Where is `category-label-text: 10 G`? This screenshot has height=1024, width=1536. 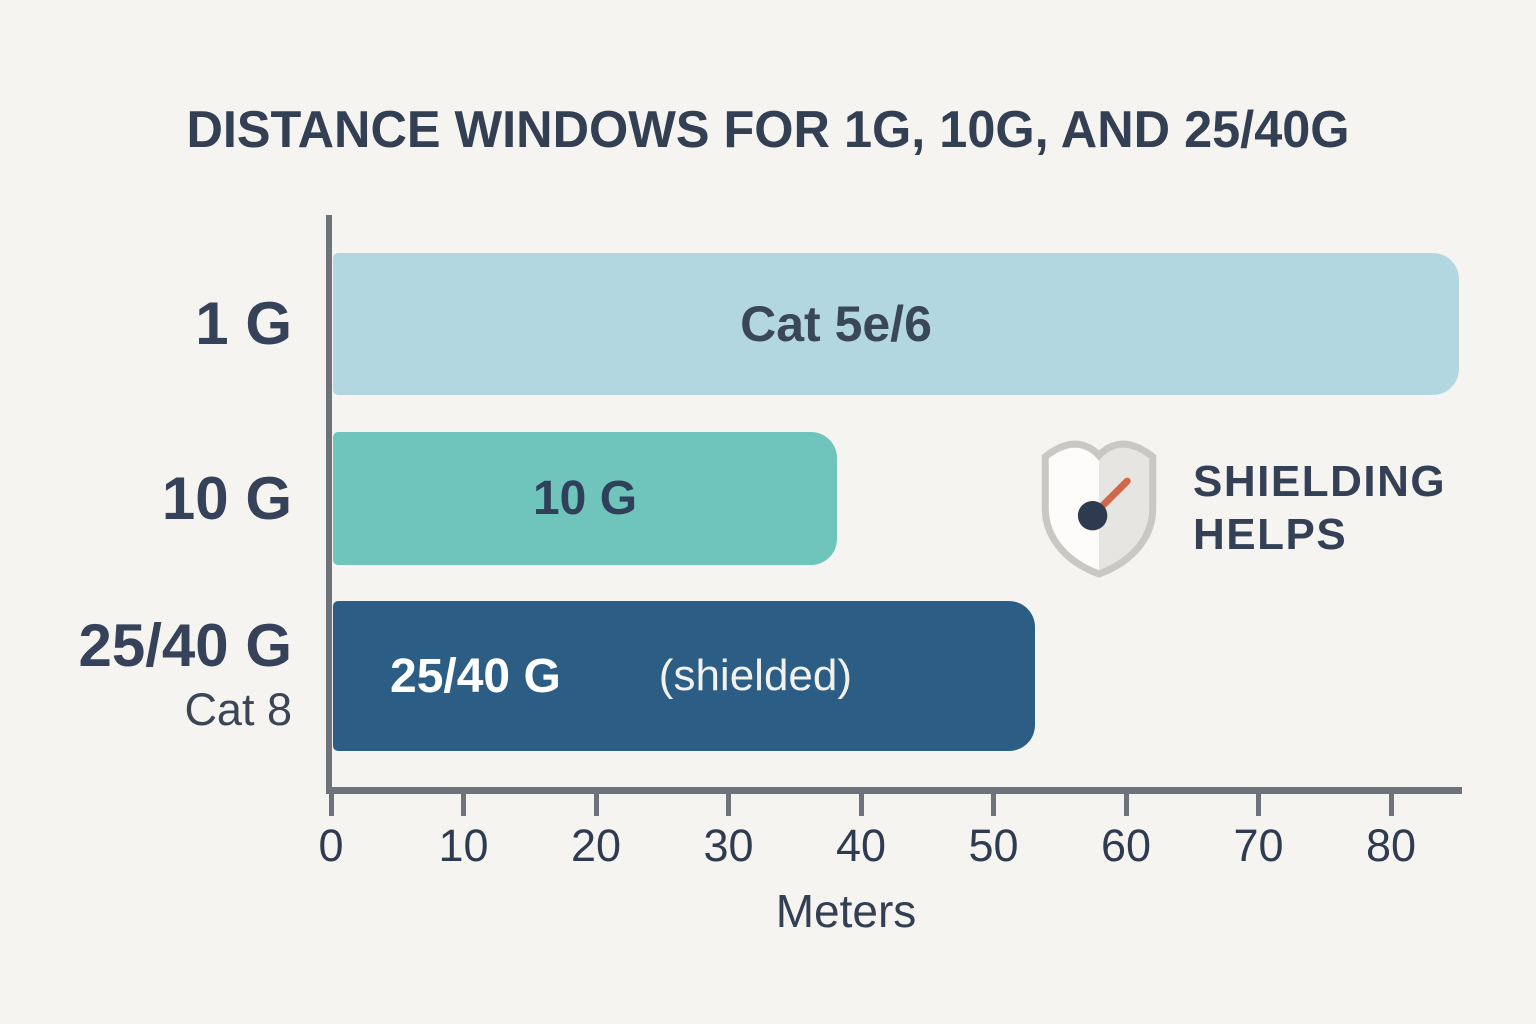
category-label-text: 10 G is located at coordinates (226, 498).